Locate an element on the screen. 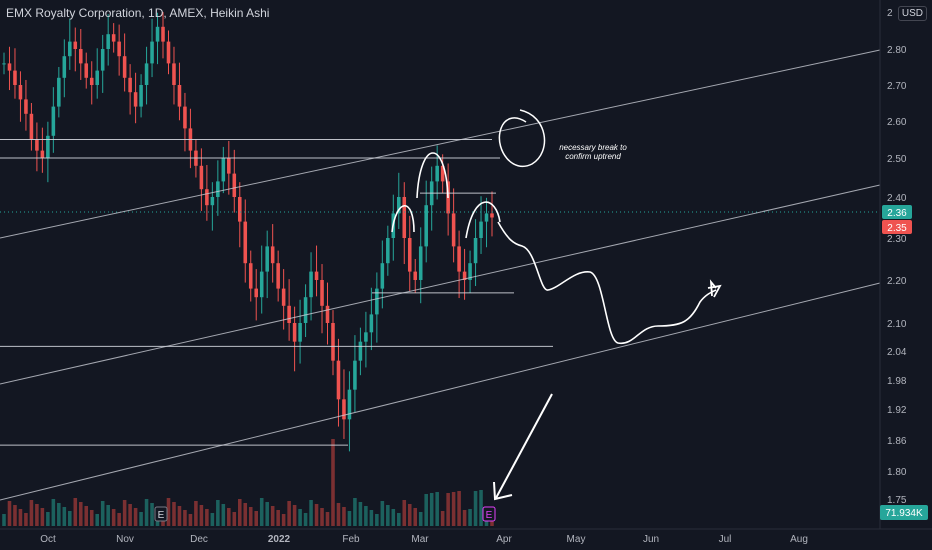 The width and height of the screenshot is (932, 550). earnings-marker is located at coordinates (489, 514).